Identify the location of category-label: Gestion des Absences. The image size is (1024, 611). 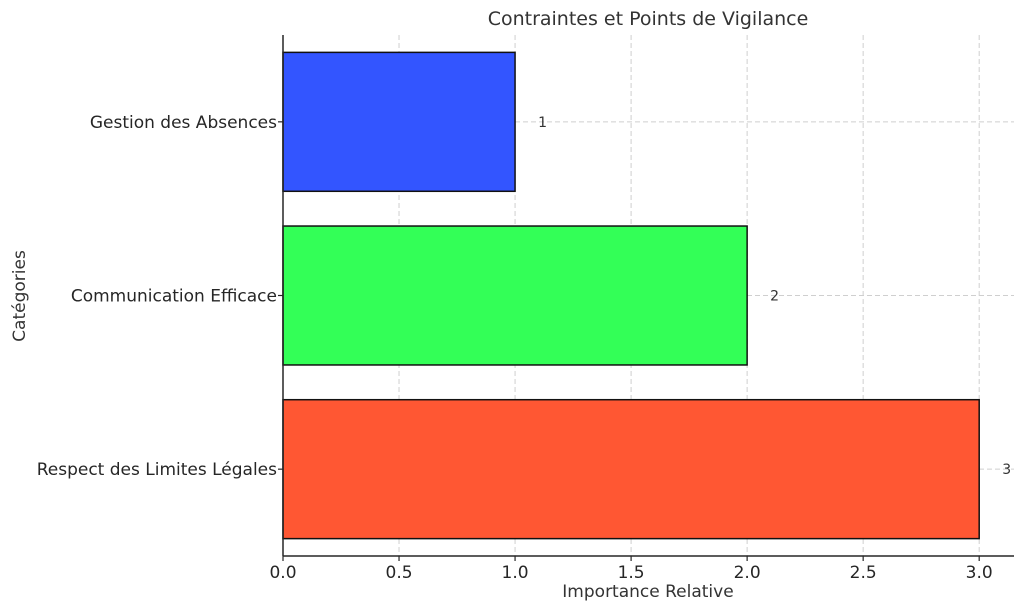
(183, 123).